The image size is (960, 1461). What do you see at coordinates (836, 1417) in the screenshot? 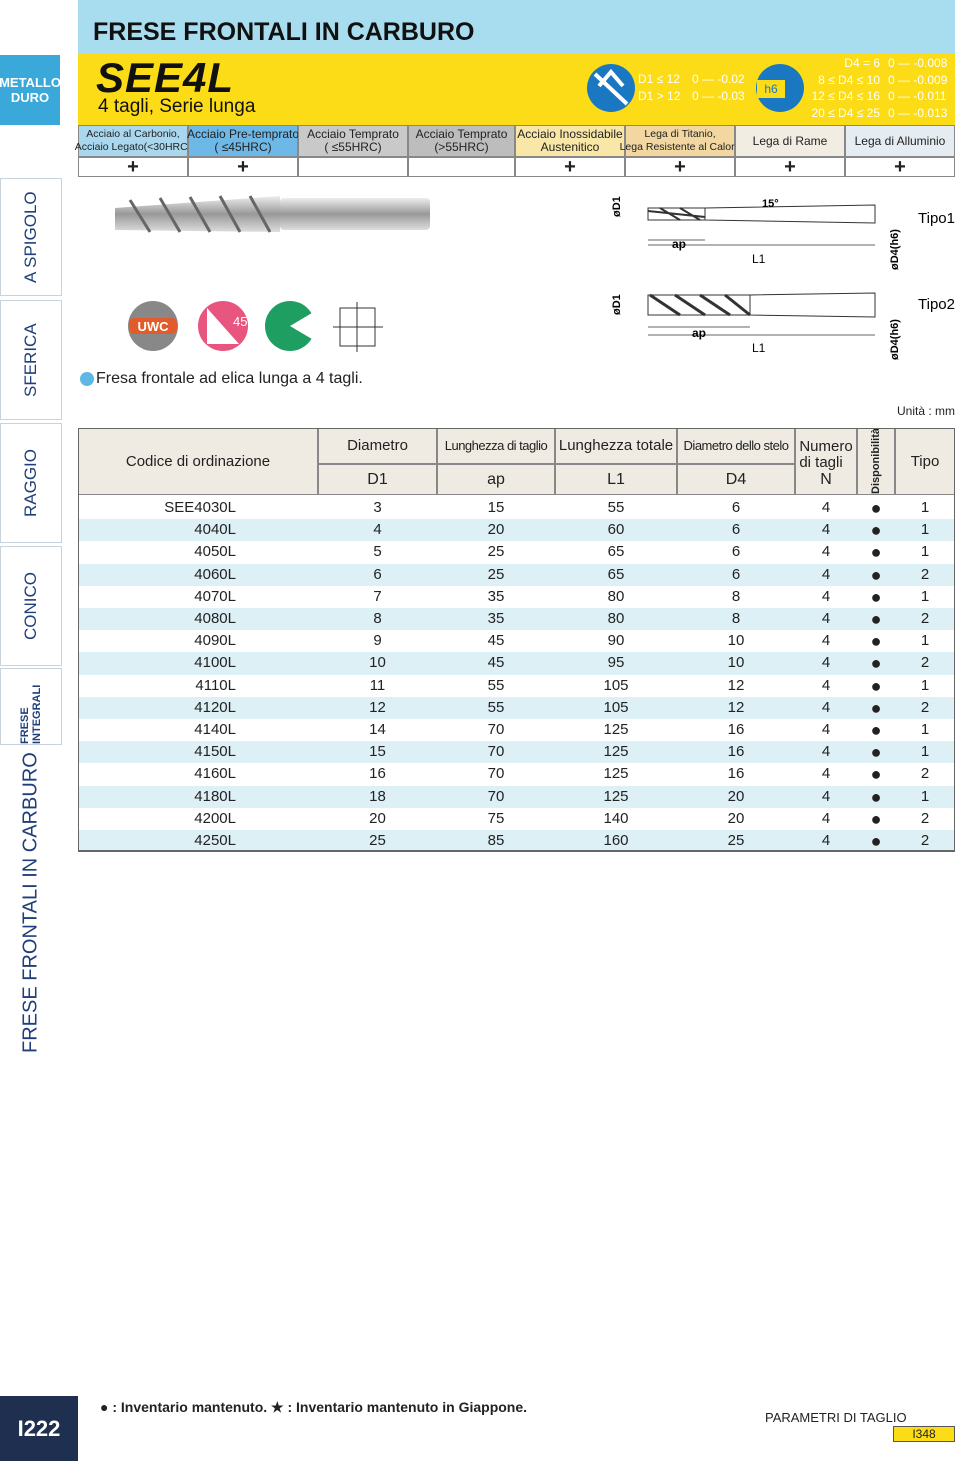
I see `footer-link: PARAMETRI DI TAGLIO` at bounding box center [836, 1417].